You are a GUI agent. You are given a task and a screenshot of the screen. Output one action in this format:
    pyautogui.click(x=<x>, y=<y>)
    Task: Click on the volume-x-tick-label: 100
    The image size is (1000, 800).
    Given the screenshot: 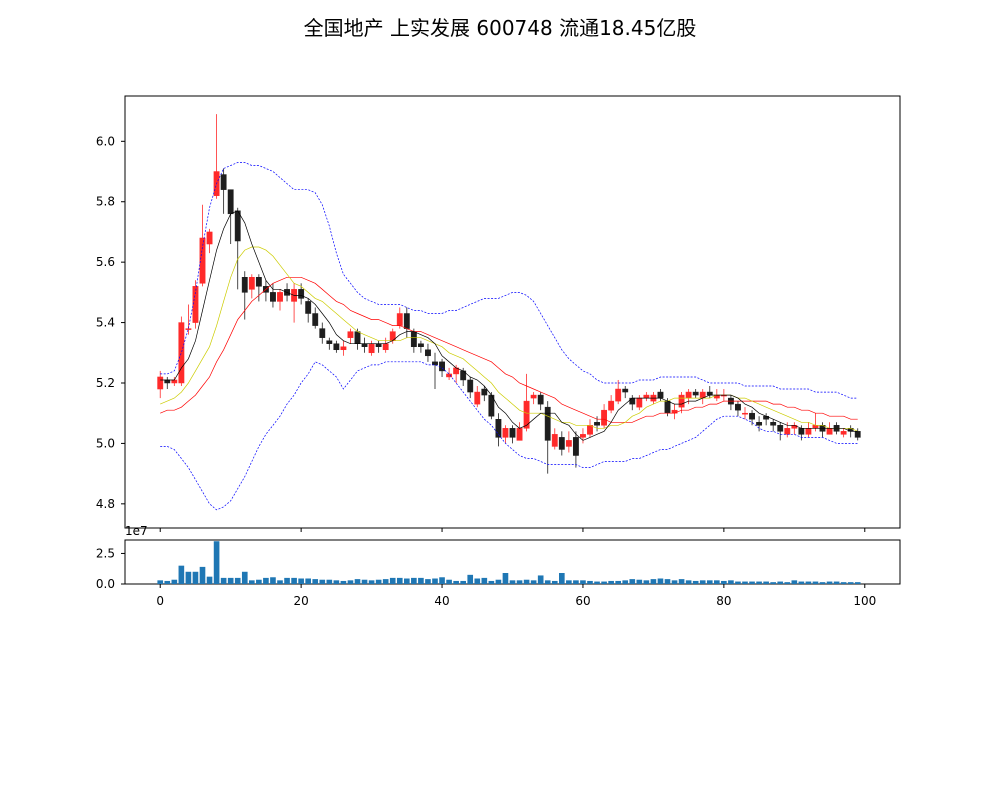 What is the action you would take?
    pyautogui.click(x=864, y=601)
    